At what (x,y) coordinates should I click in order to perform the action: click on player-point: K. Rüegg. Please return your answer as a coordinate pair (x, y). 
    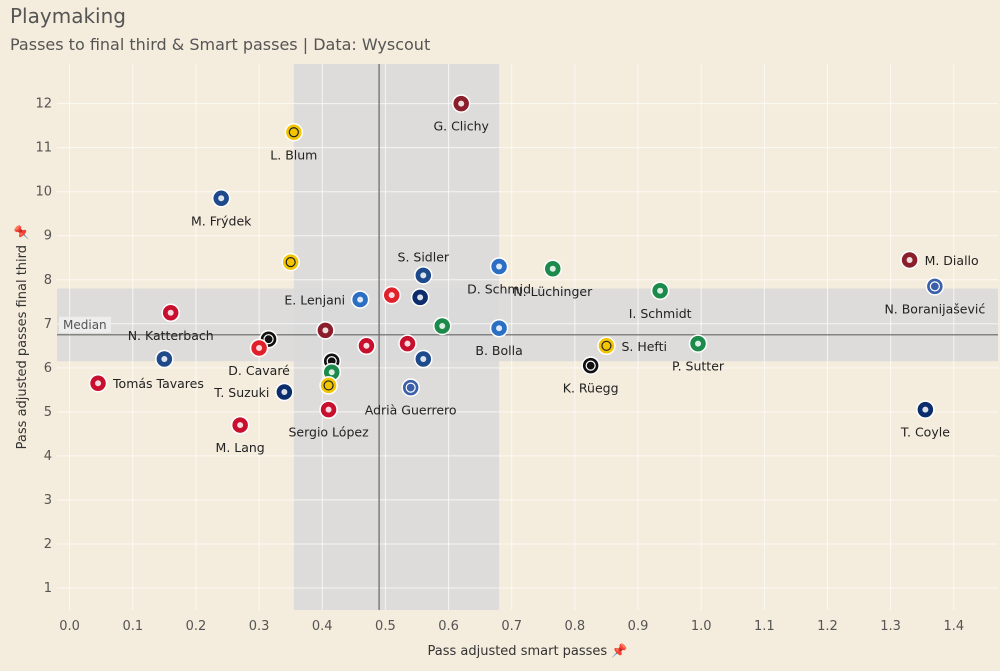
    Looking at the image, I should click on (591, 376).